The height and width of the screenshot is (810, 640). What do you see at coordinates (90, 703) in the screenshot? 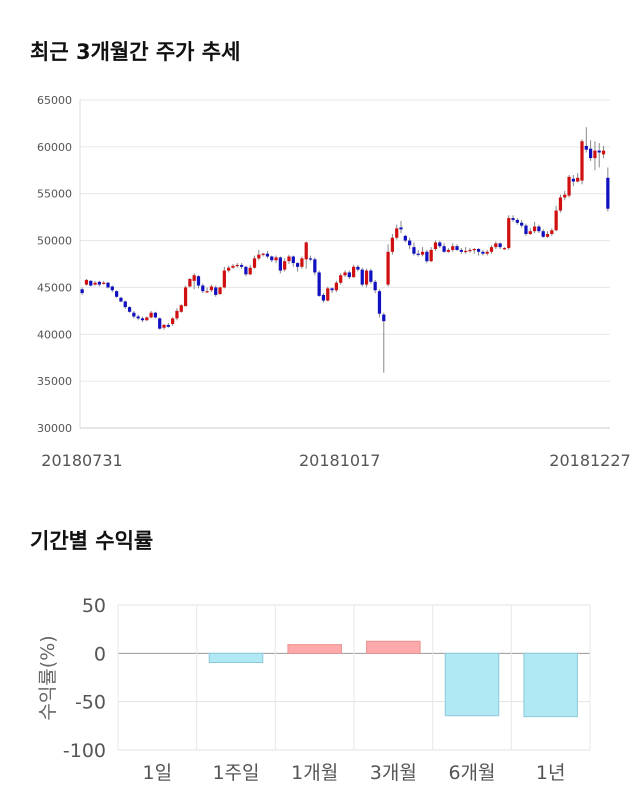
I see `y-tick-label: -50` at bounding box center [90, 703].